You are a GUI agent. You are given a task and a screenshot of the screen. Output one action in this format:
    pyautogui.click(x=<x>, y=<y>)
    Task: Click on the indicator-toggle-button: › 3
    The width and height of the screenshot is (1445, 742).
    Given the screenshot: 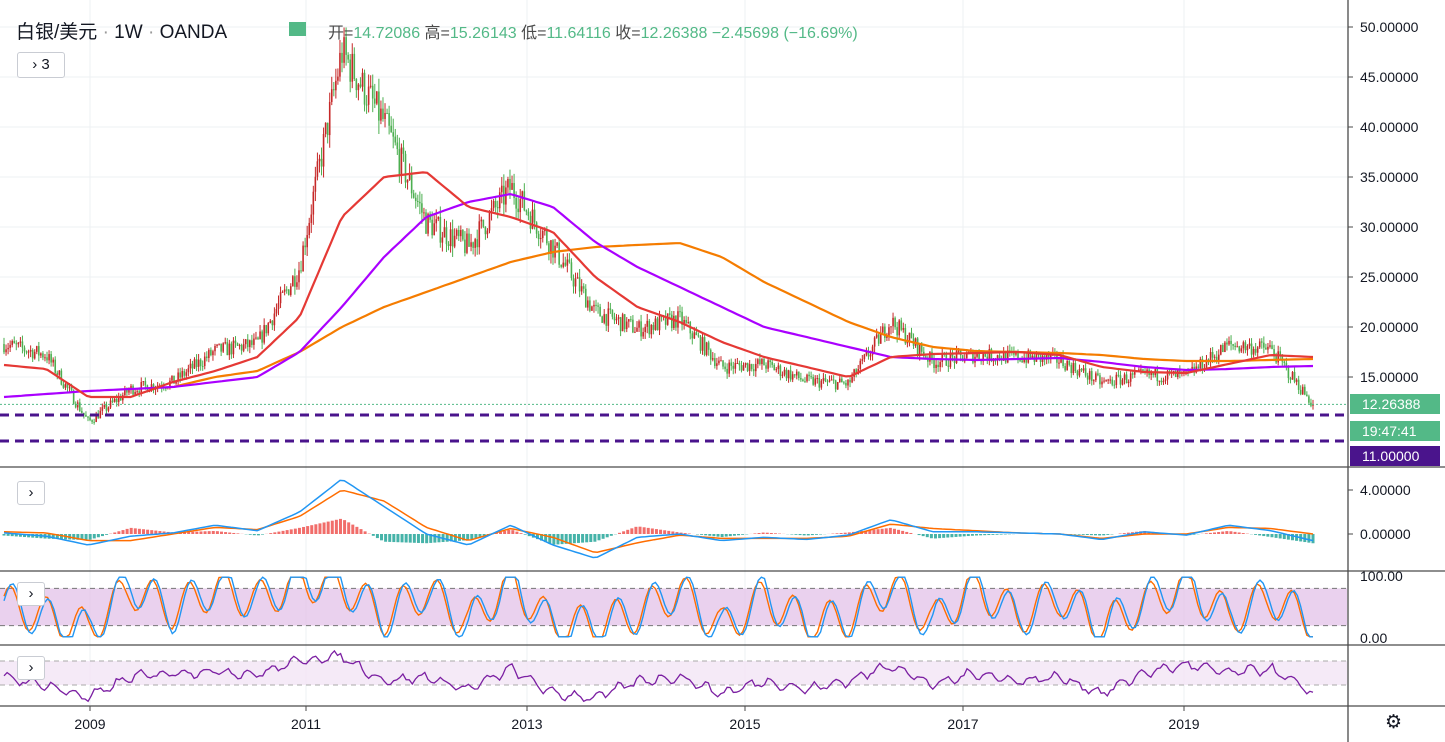 What is the action you would take?
    pyautogui.click(x=41, y=65)
    